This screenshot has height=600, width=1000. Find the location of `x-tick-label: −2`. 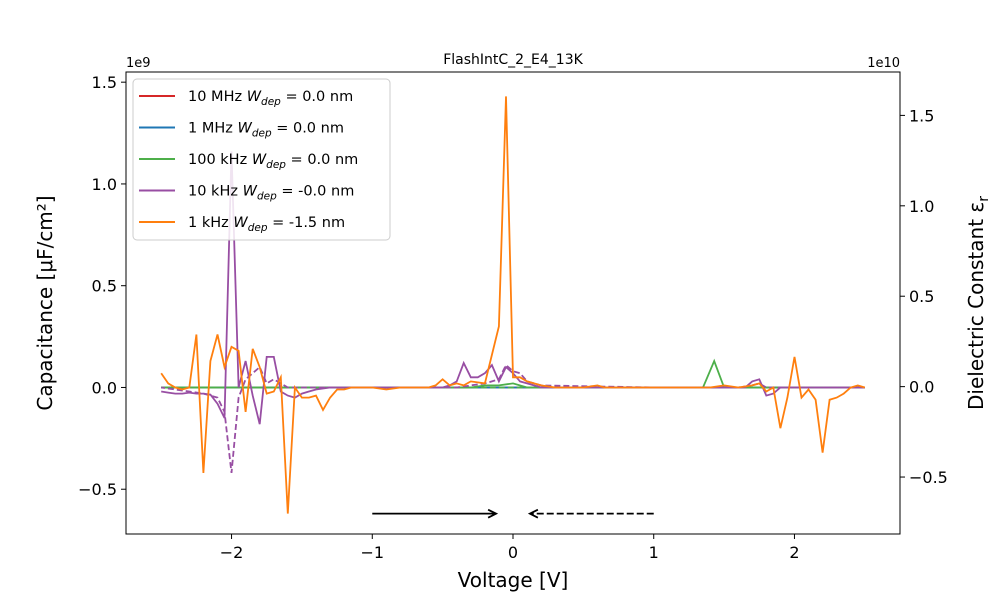

x-tick-label: −2 is located at coordinates (232, 552).